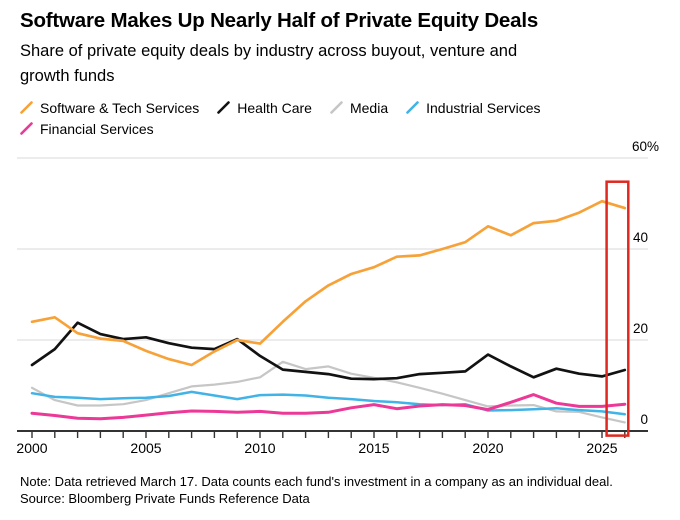 The width and height of the screenshot is (680, 520). I want to click on x-tick-label: 2000, so click(31, 448).